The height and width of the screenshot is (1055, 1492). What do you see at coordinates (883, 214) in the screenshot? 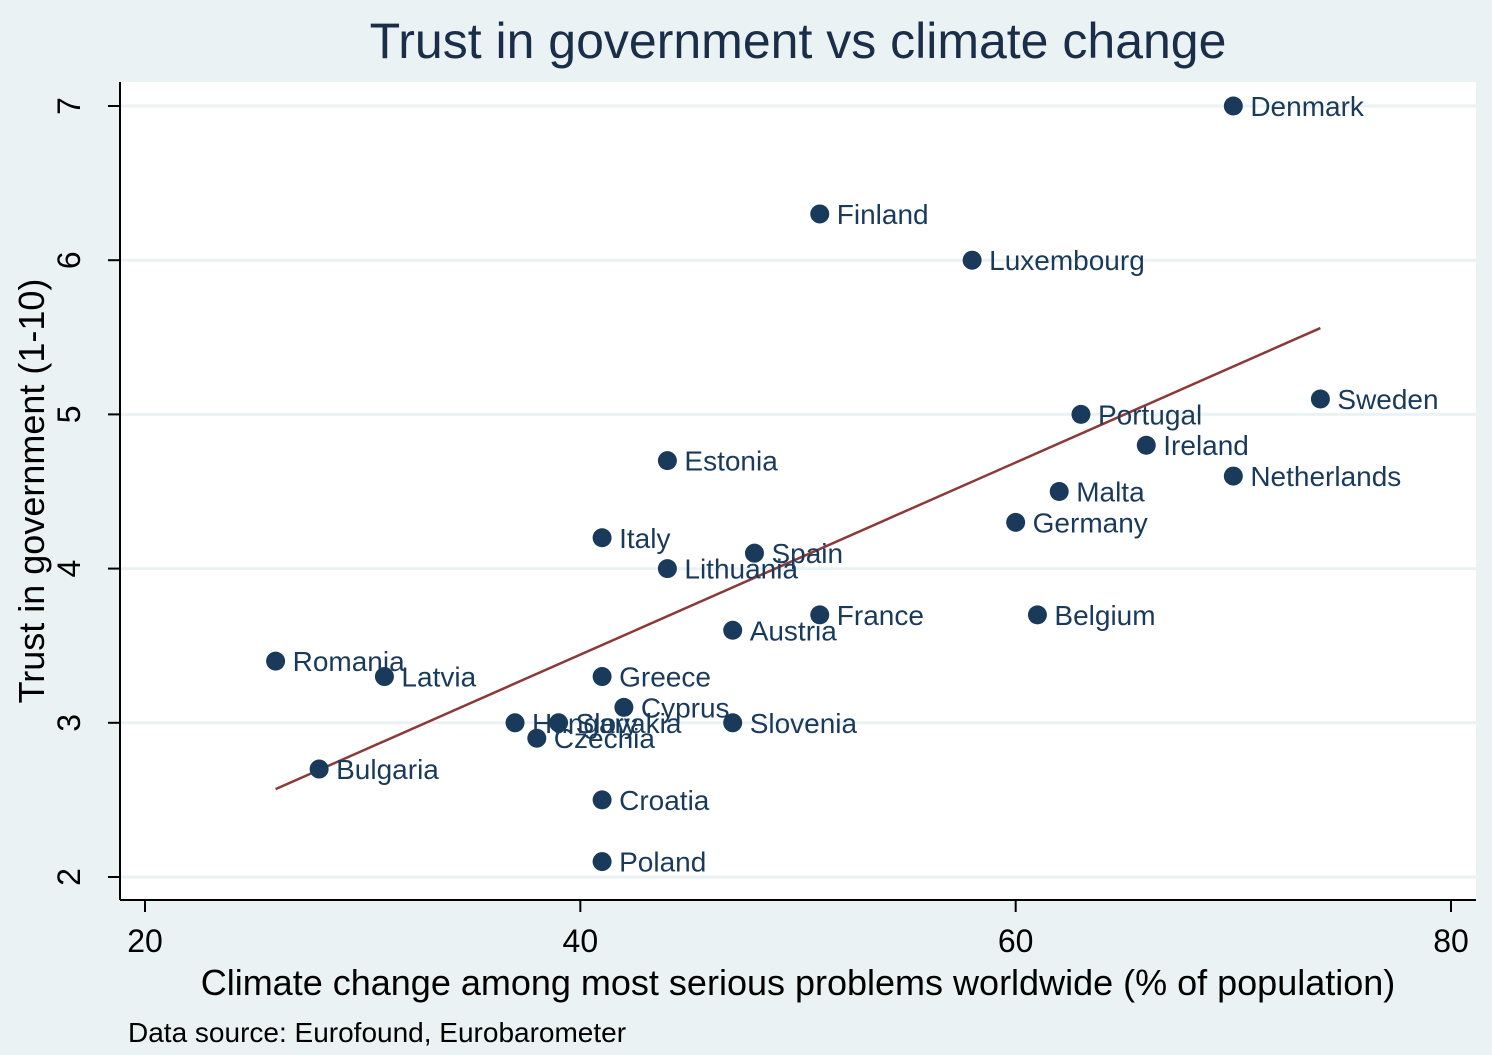
I see `point-label: Finland` at bounding box center [883, 214].